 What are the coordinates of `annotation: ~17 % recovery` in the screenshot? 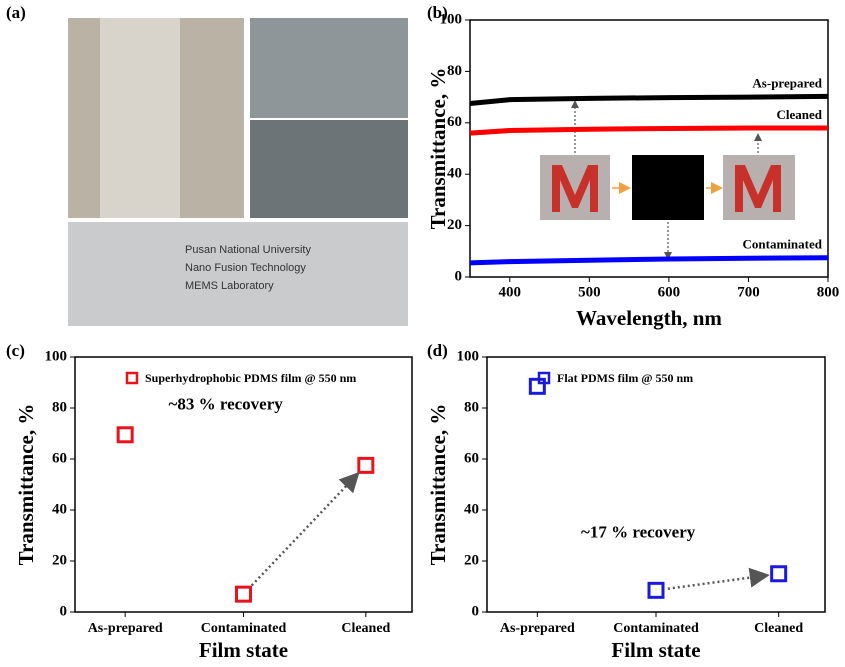 It's located at (638, 532).